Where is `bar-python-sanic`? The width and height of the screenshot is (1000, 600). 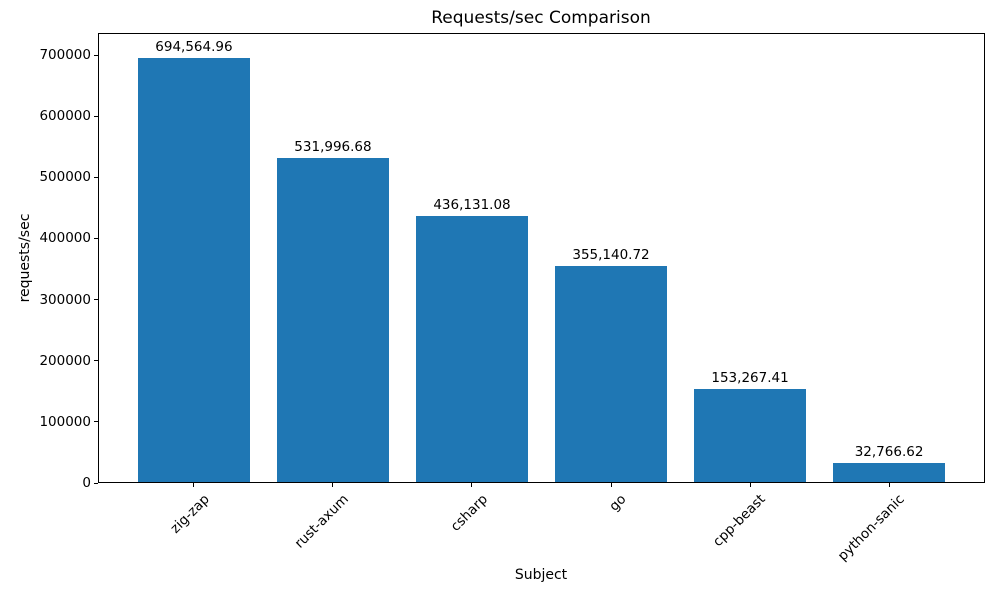 bar-python-sanic is located at coordinates (889, 472).